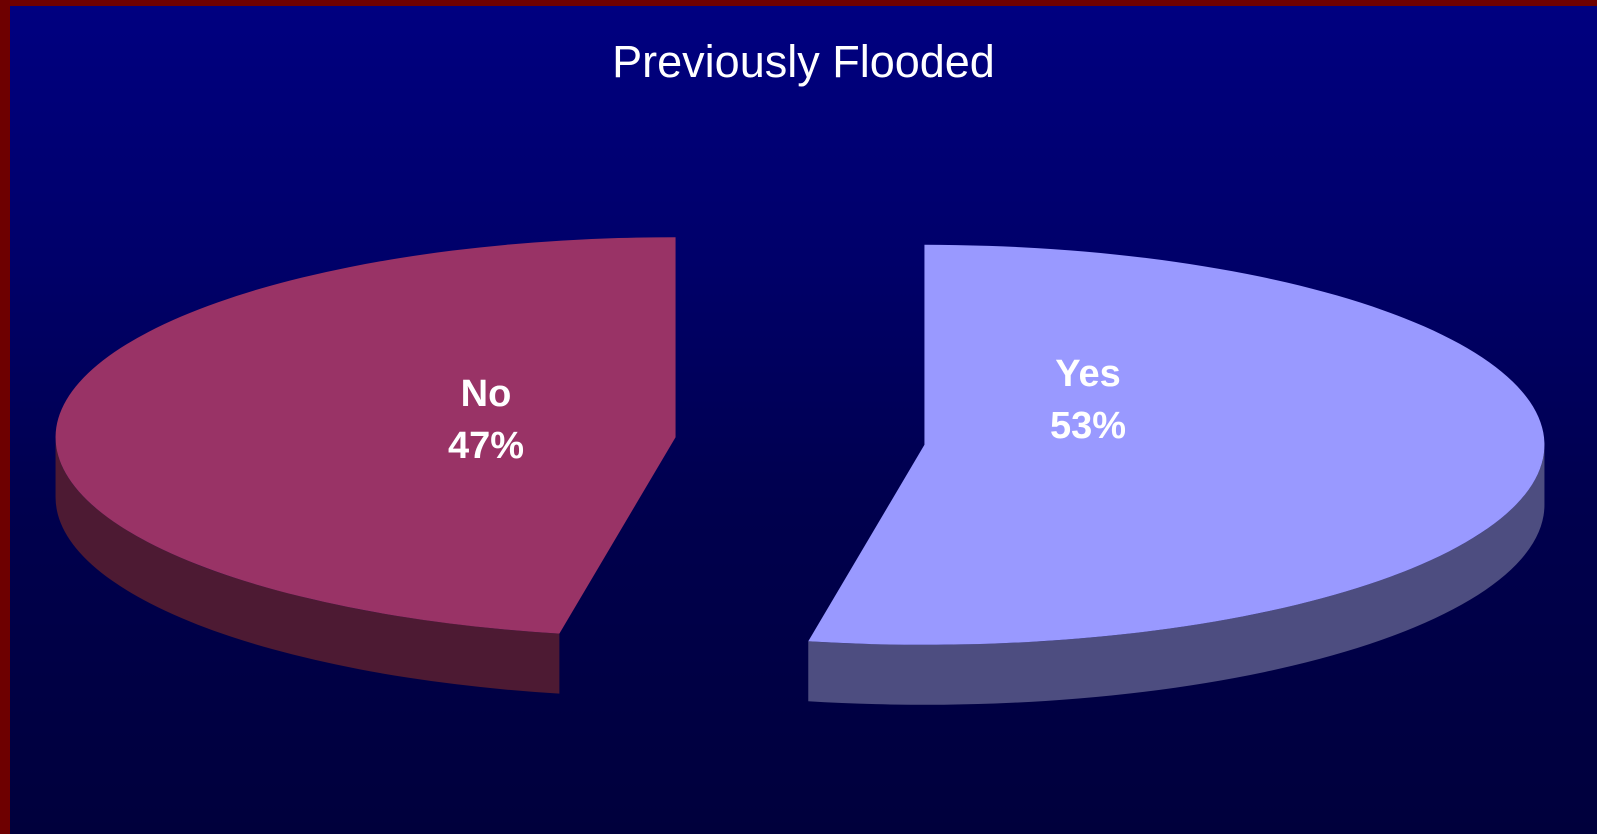  I want to click on slice-yes-label: Yes, so click(1088, 374).